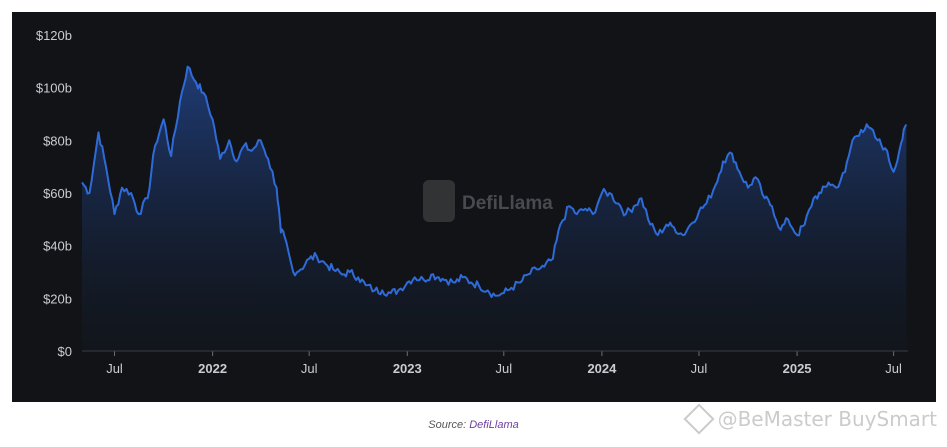  Describe the element at coordinates (699, 419) in the screenshot. I see `binance-diamond-icon` at that location.